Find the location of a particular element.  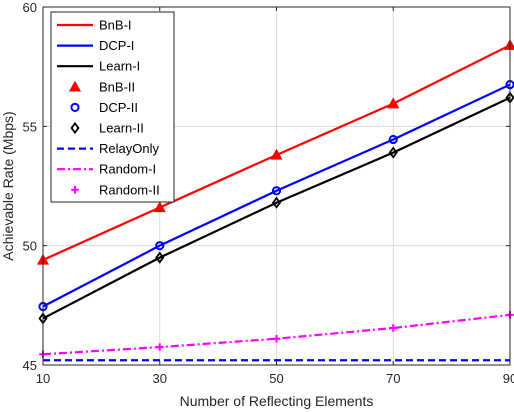

x-tick-label: 70 is located at coordinates (393, 378).